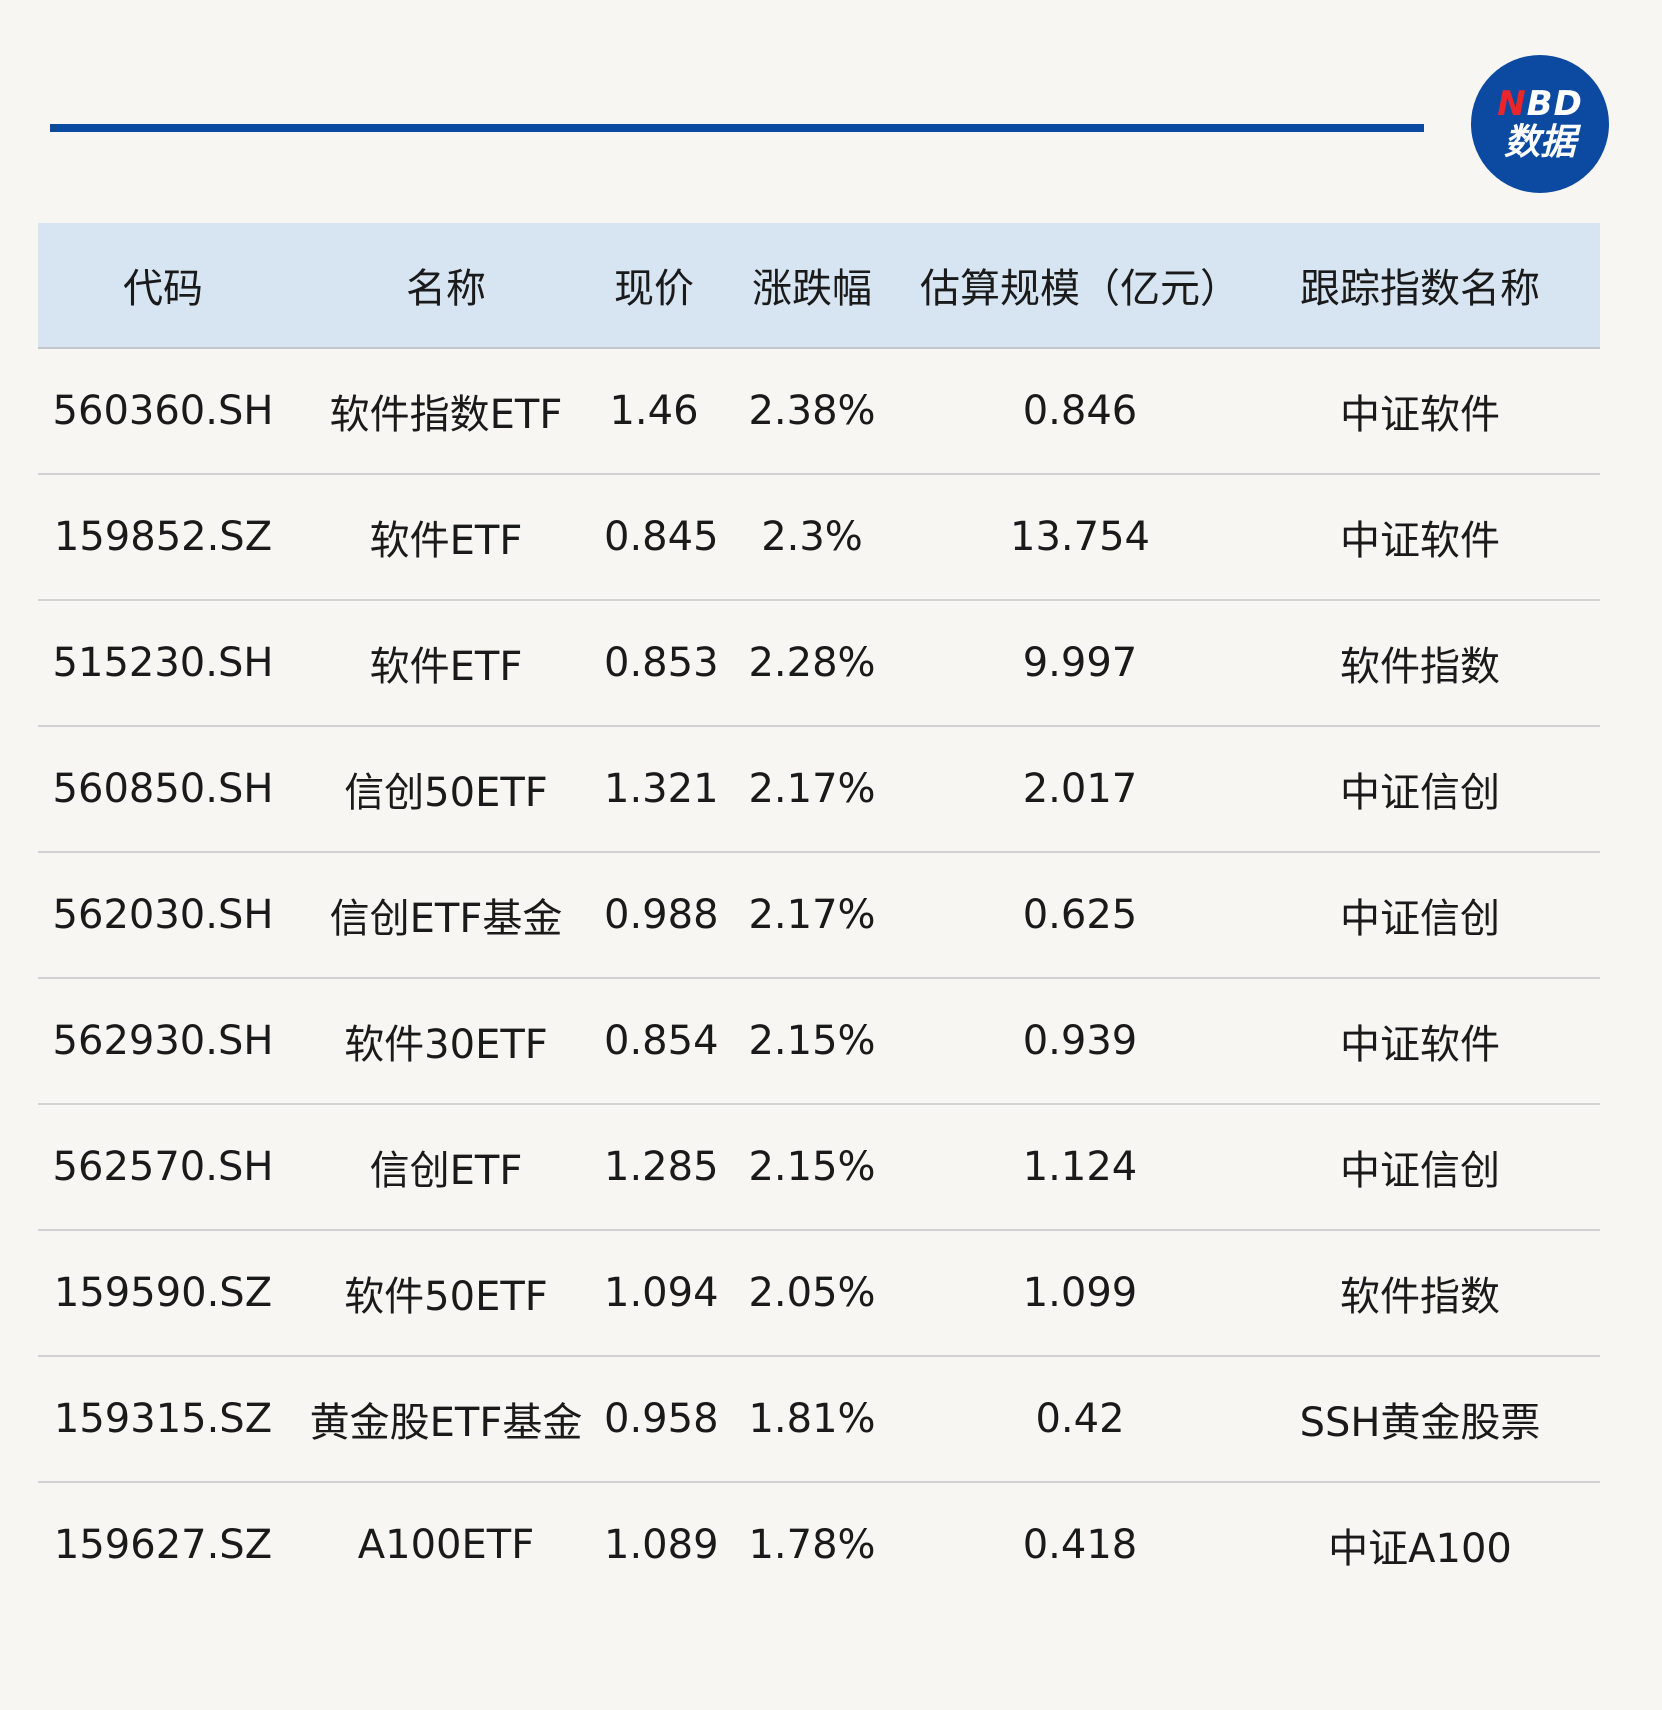 Image resolution: width=1662 pixels, height=1710 pixels. What do you see at coordinates (812, 537) in the screenshot?
I see `cell-change: 2.3%` at bounding box center [812, 537].